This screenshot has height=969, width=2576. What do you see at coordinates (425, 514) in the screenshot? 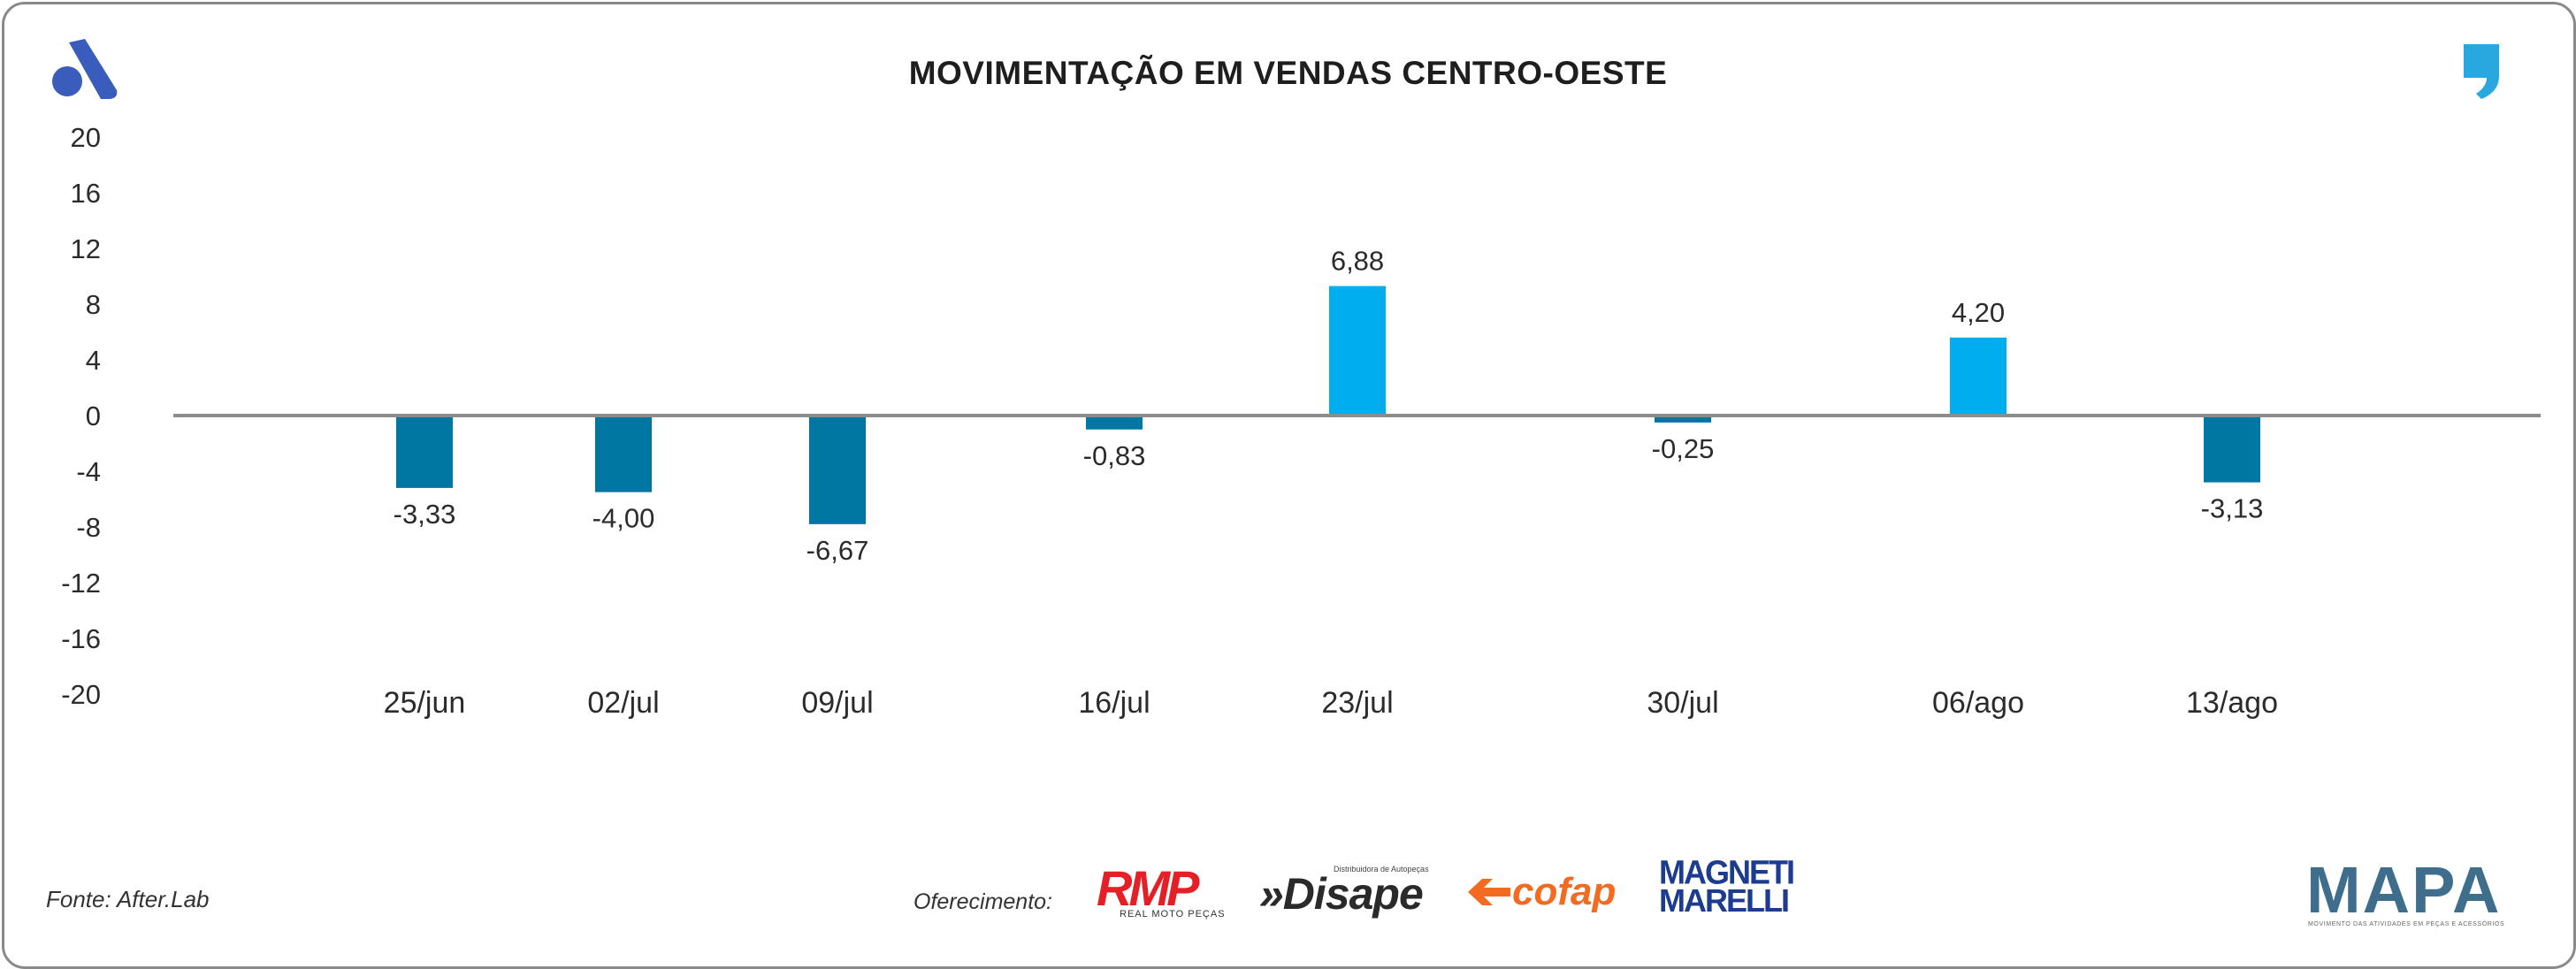
I see `data-label: -3,33` at bounding box center [425, 514].